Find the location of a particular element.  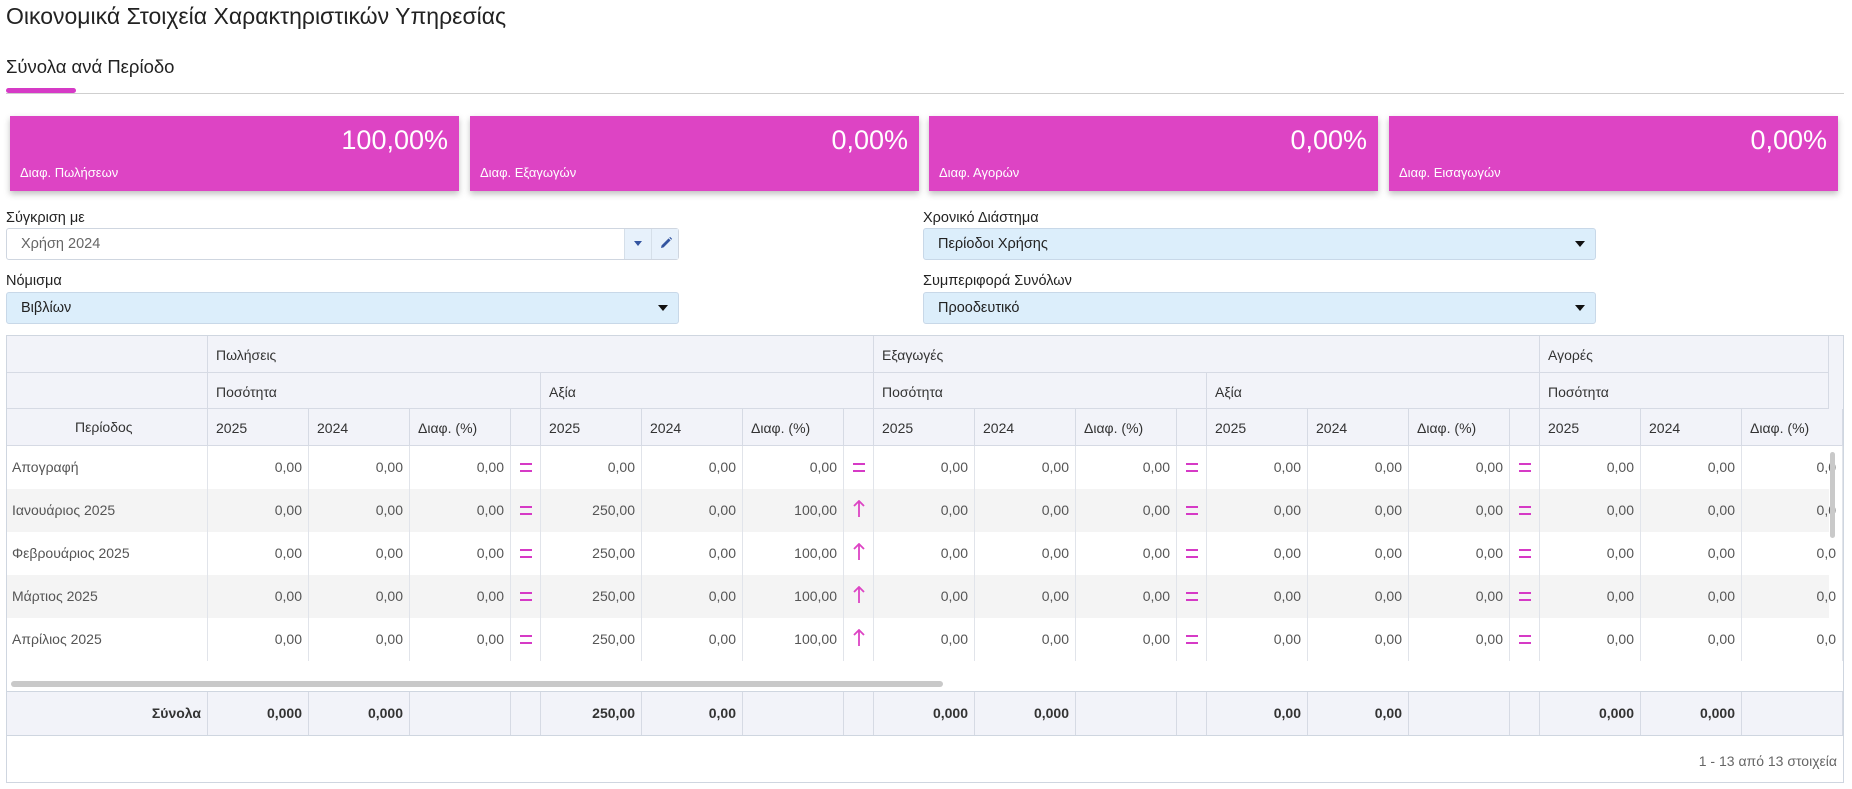

value-cell: 0,0 is located at coordinates (1792, 510).